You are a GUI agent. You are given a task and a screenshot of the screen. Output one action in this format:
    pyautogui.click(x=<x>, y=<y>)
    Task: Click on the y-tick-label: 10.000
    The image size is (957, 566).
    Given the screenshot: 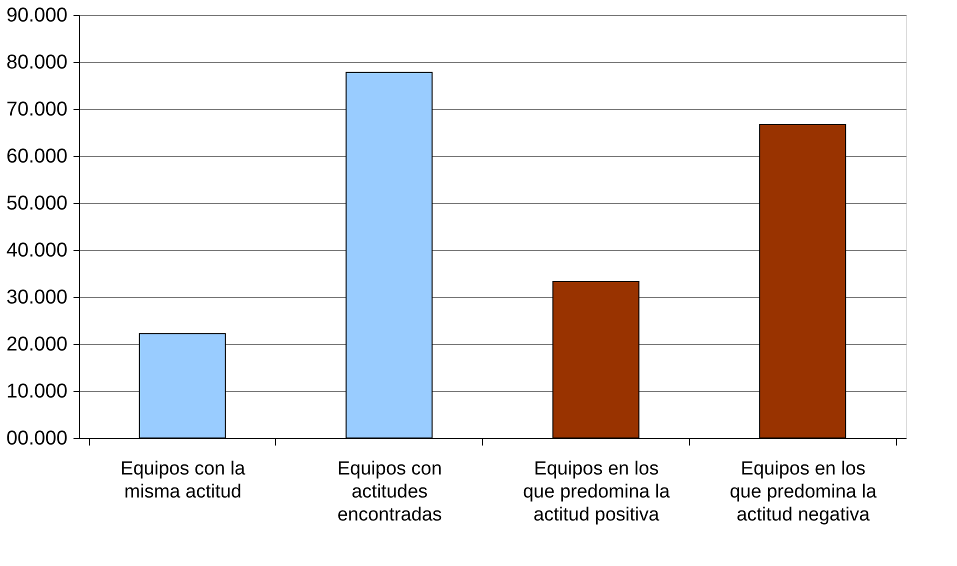 What is the action you would take?
    pyautogui.click(x=37, y=391)
    